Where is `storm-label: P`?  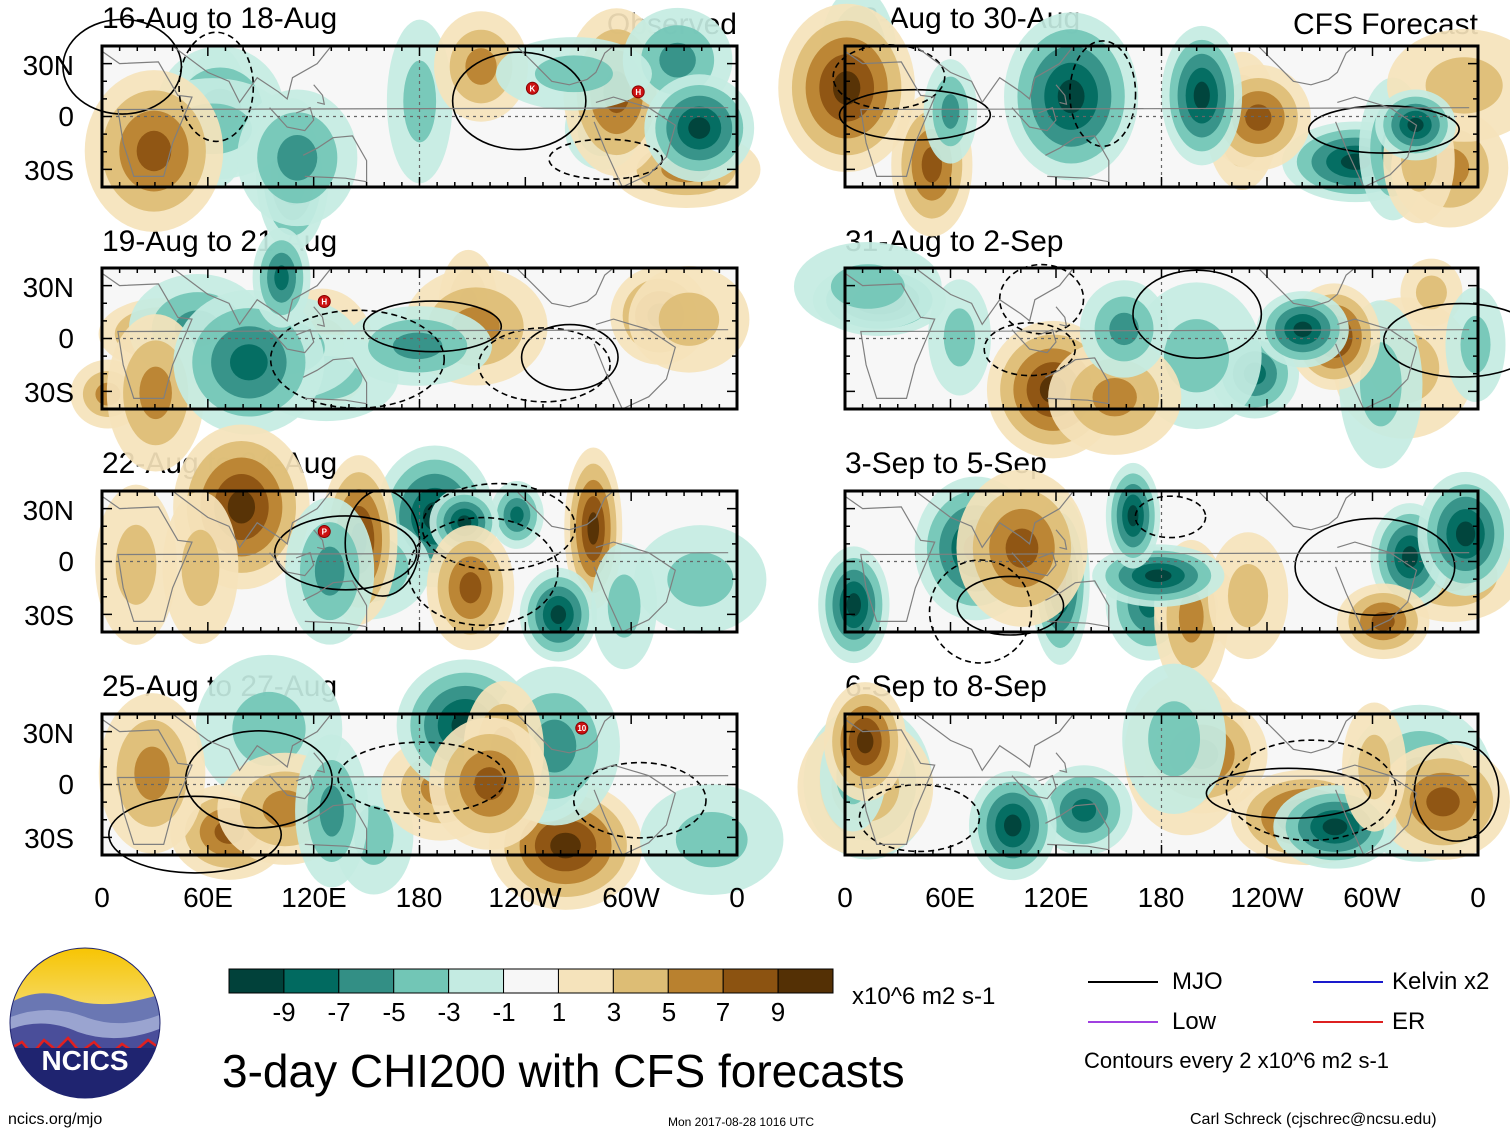 storm-label: P is located at coordinates (325, 532).